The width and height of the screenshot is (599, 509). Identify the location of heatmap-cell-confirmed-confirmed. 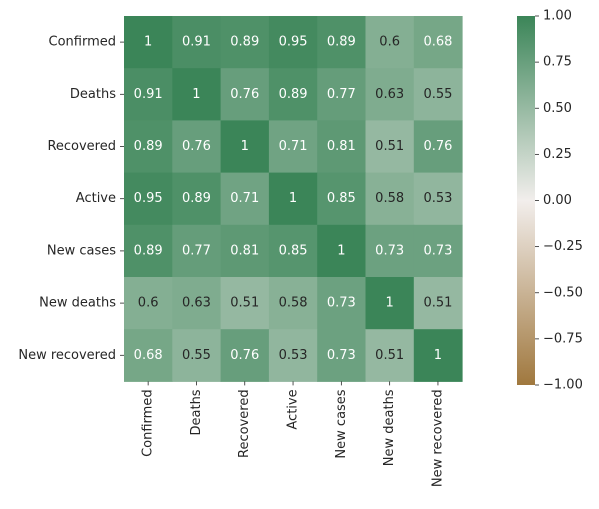
(148, 42).